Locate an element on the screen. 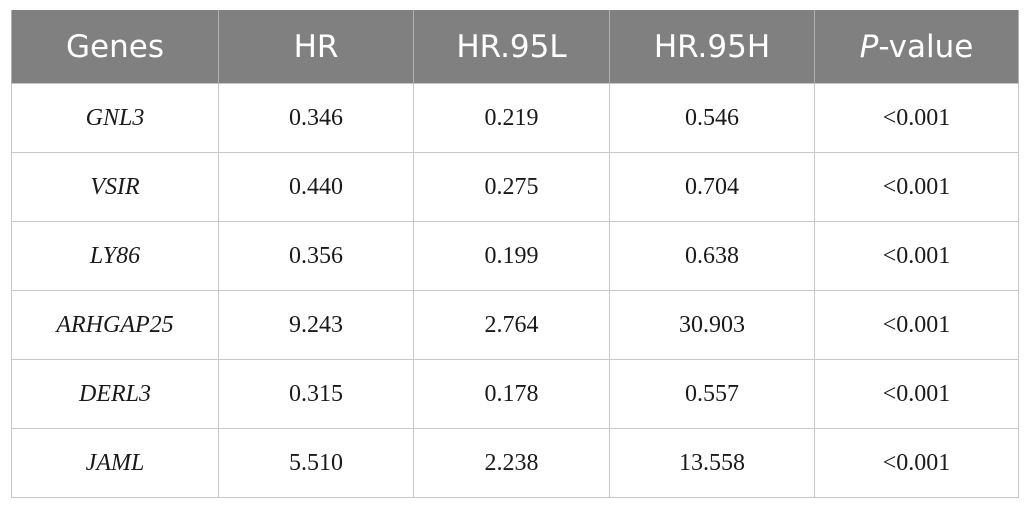  hr-cell: 9.243 is located at coordinates (316, 325).